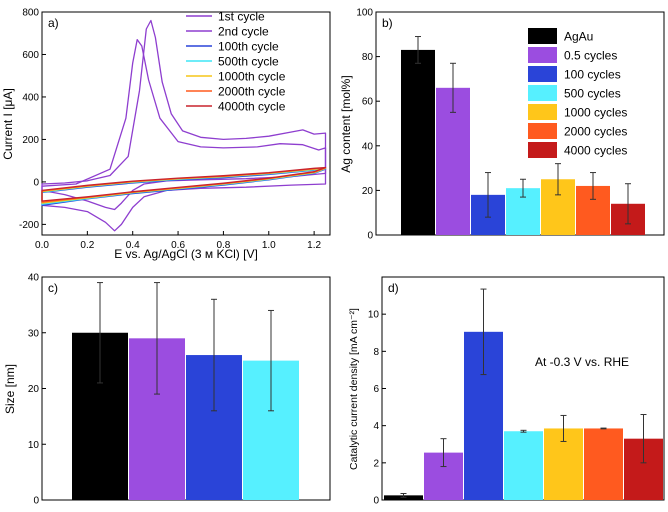 The height and width of the screenshot is (512, 668). What do you see at coordinates (578, 37) in the screenshot?
I see `panel-b-legend-label: AgAu` at bounding box center [578, 37].